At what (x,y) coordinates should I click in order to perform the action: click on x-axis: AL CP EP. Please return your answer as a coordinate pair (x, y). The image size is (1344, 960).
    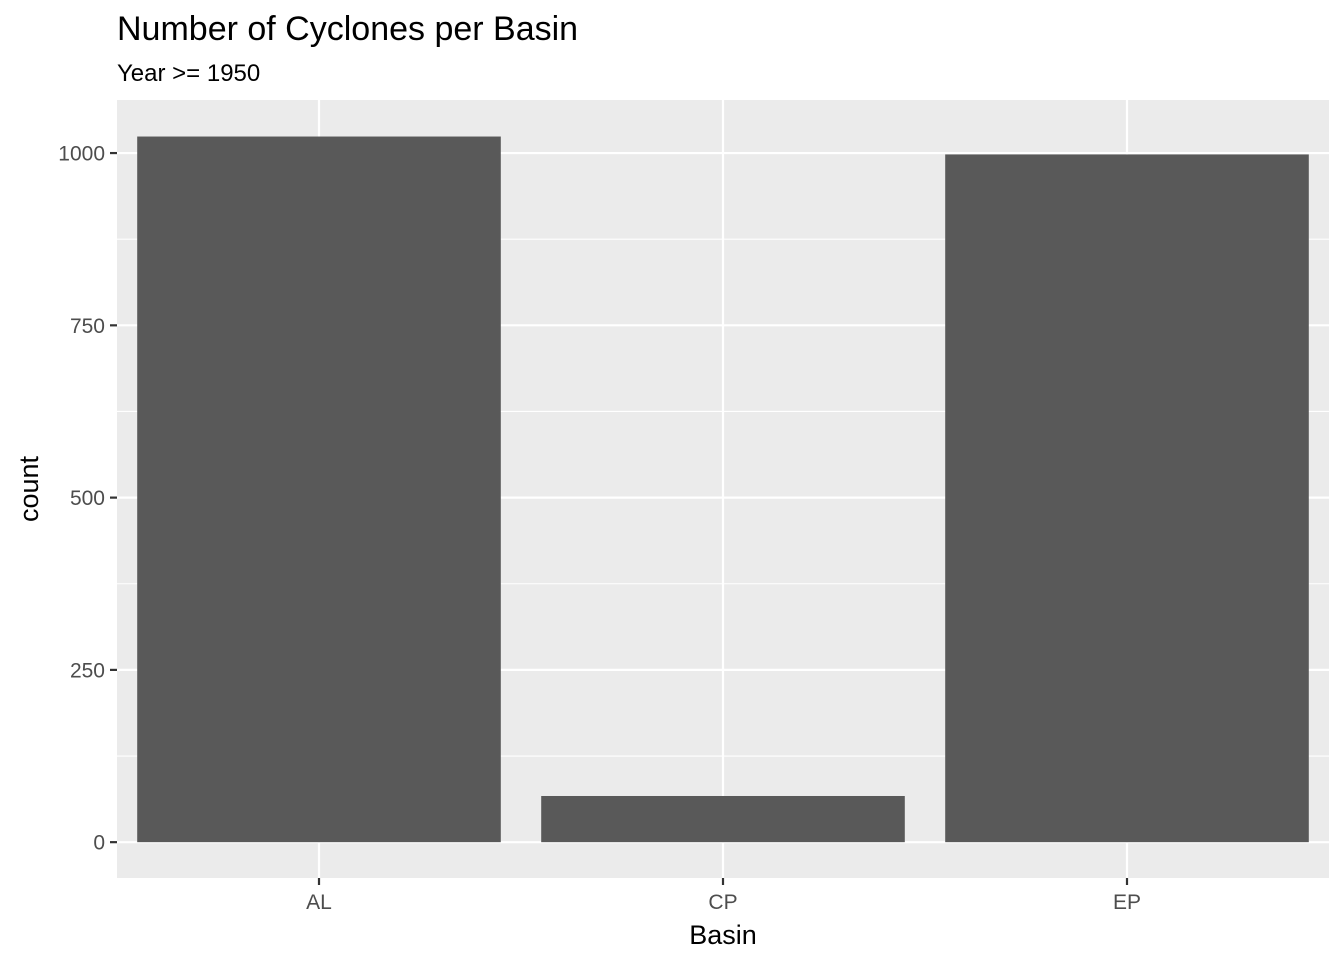
    Looking at the image, I should click on (723, 896).